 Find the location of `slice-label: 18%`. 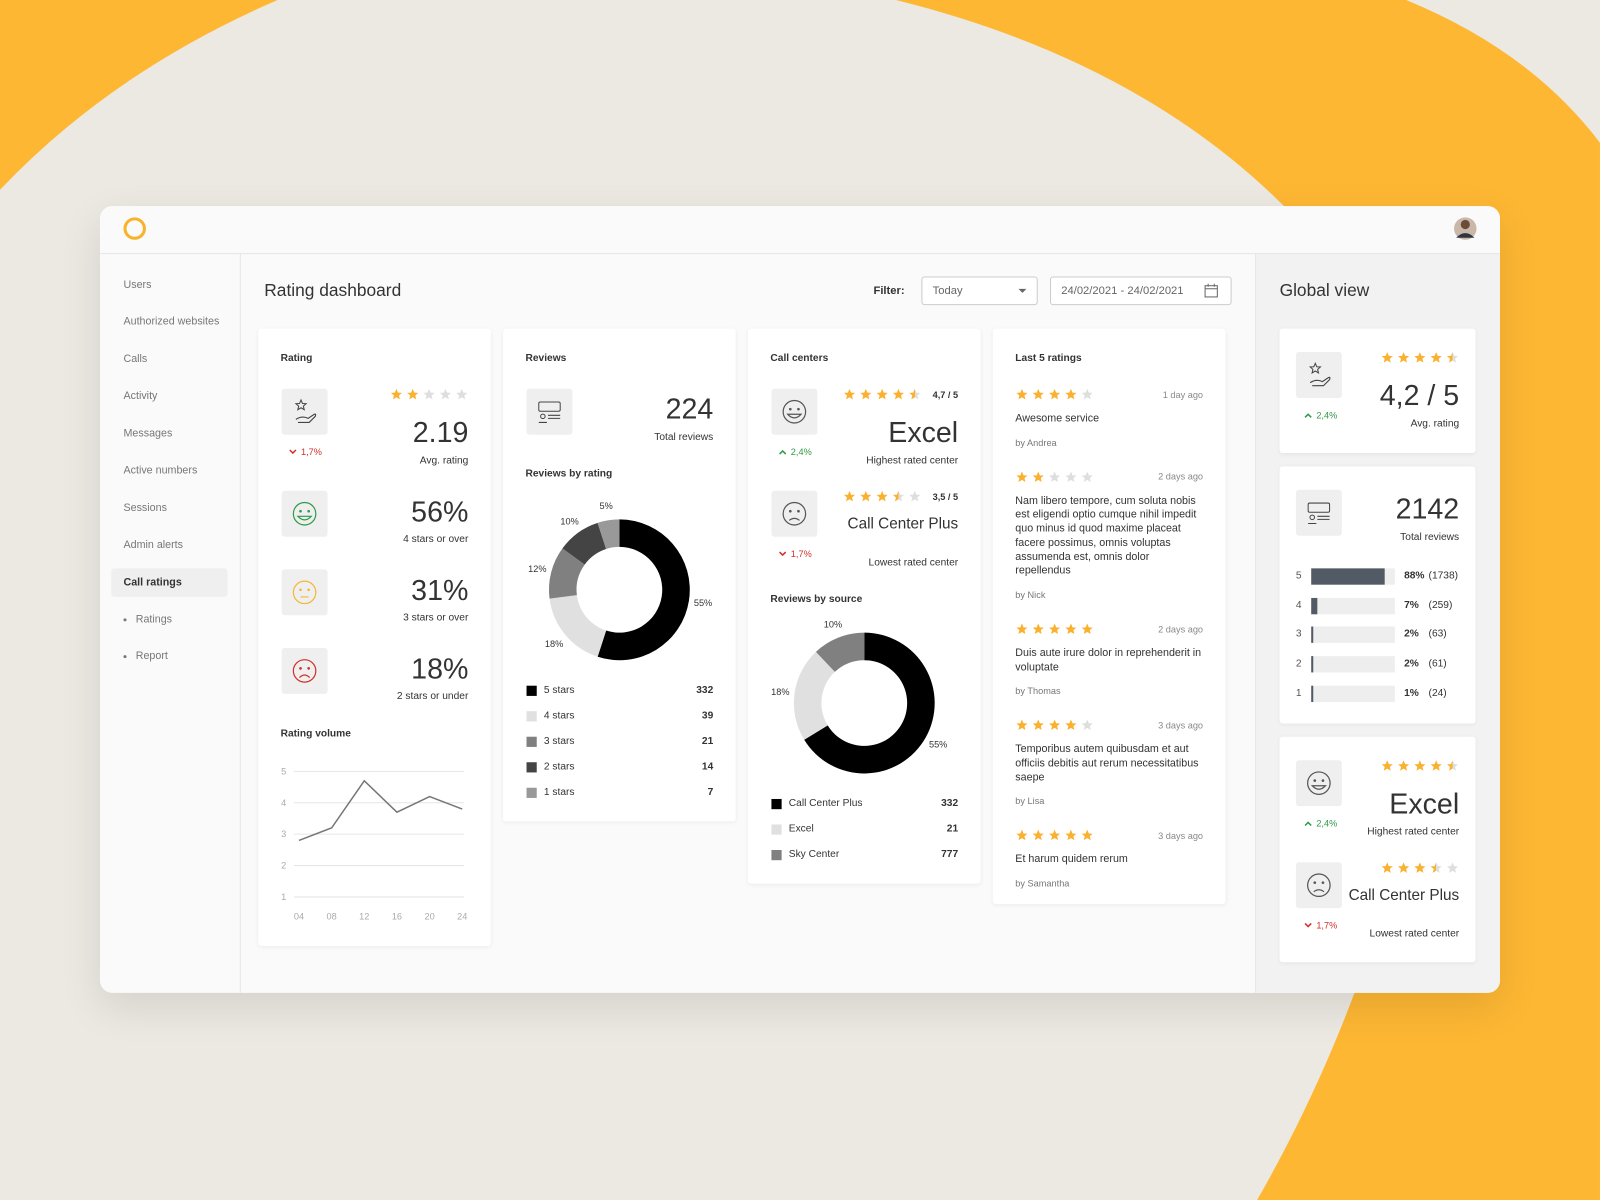

slice-label: 18% is located at coordinates (780, 692).